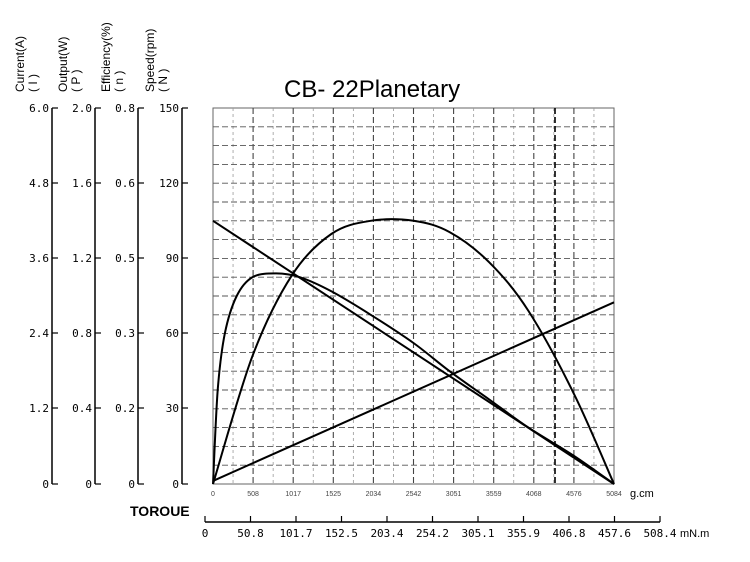  Describe the element at coordinates (172, 258) in the screenshot. I see `speed-tick-label: 90` at that location.